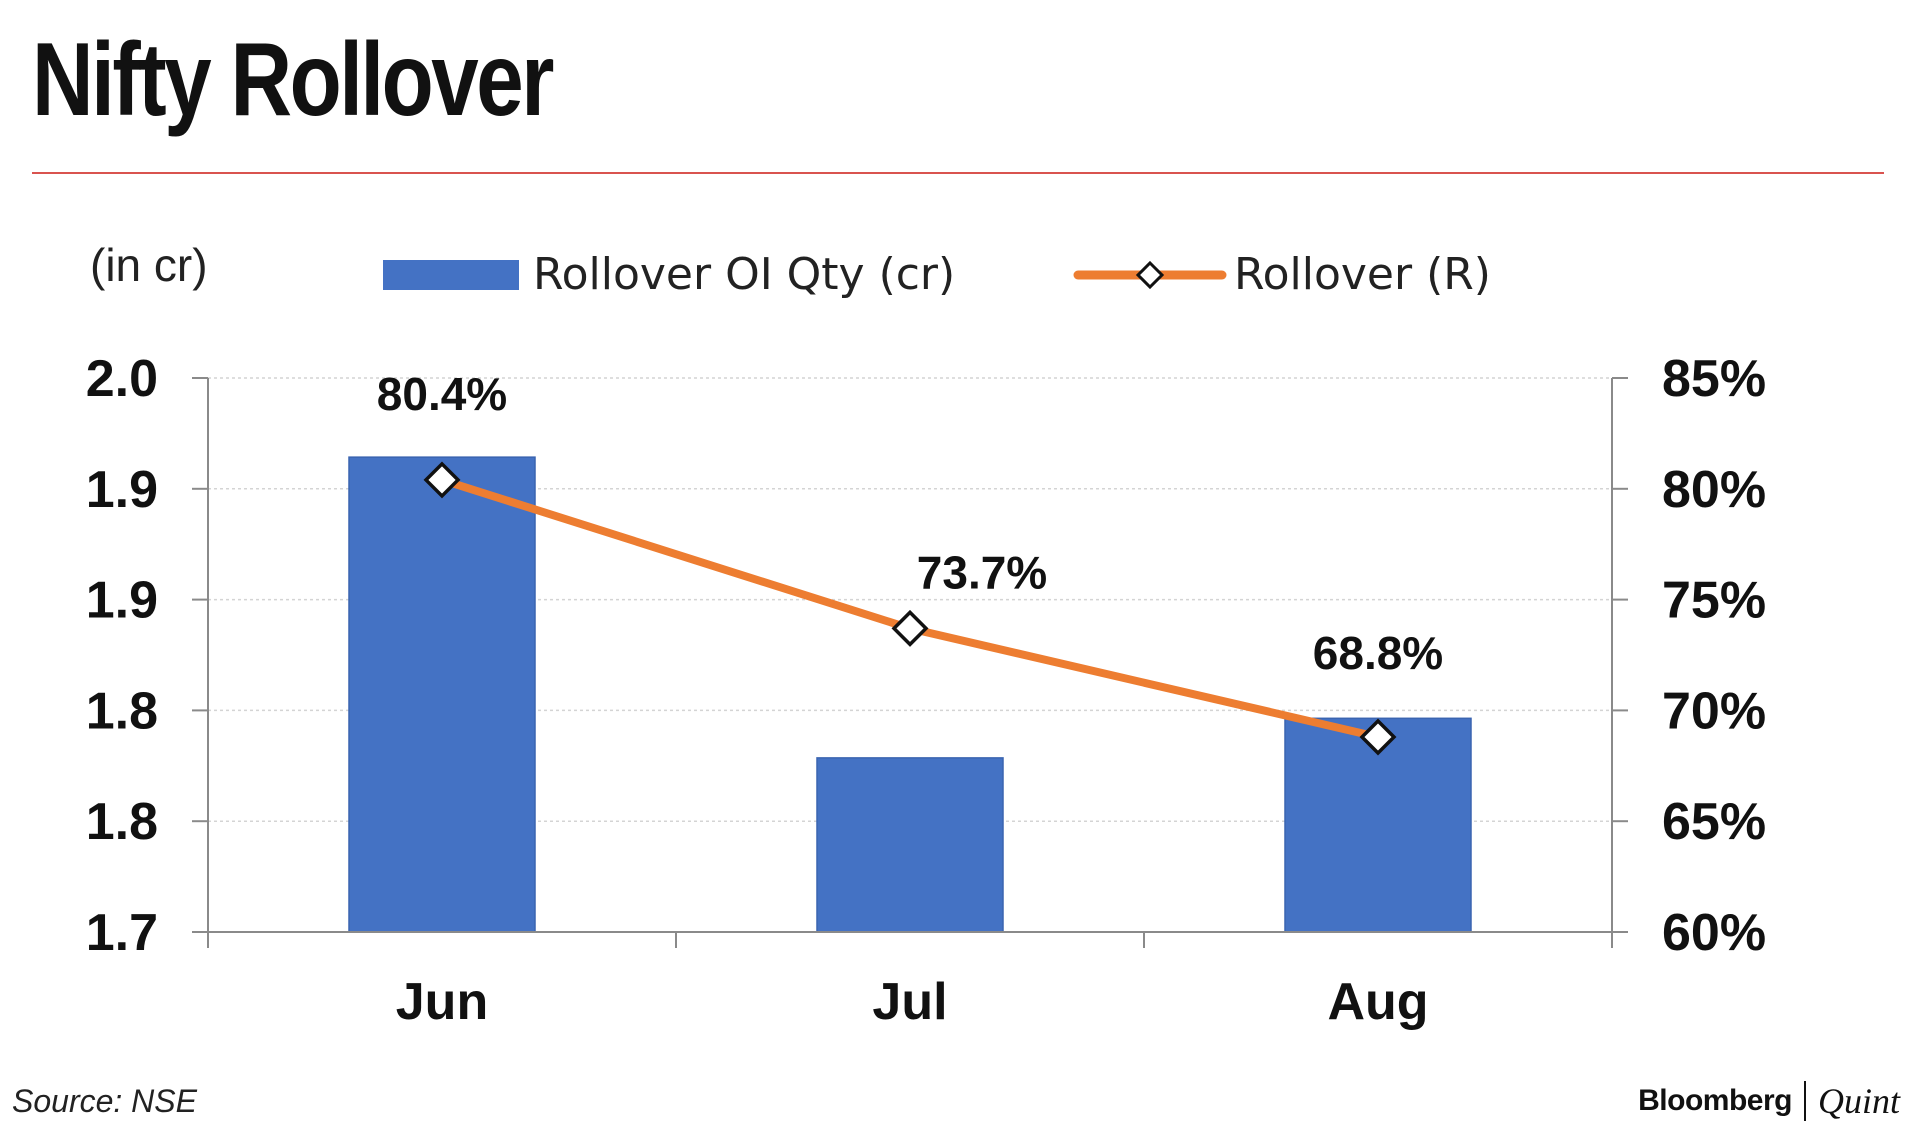  Describe the element at coordinates (149, 265) in the screenshot. I see `unit-label: (in cr)` at that location.